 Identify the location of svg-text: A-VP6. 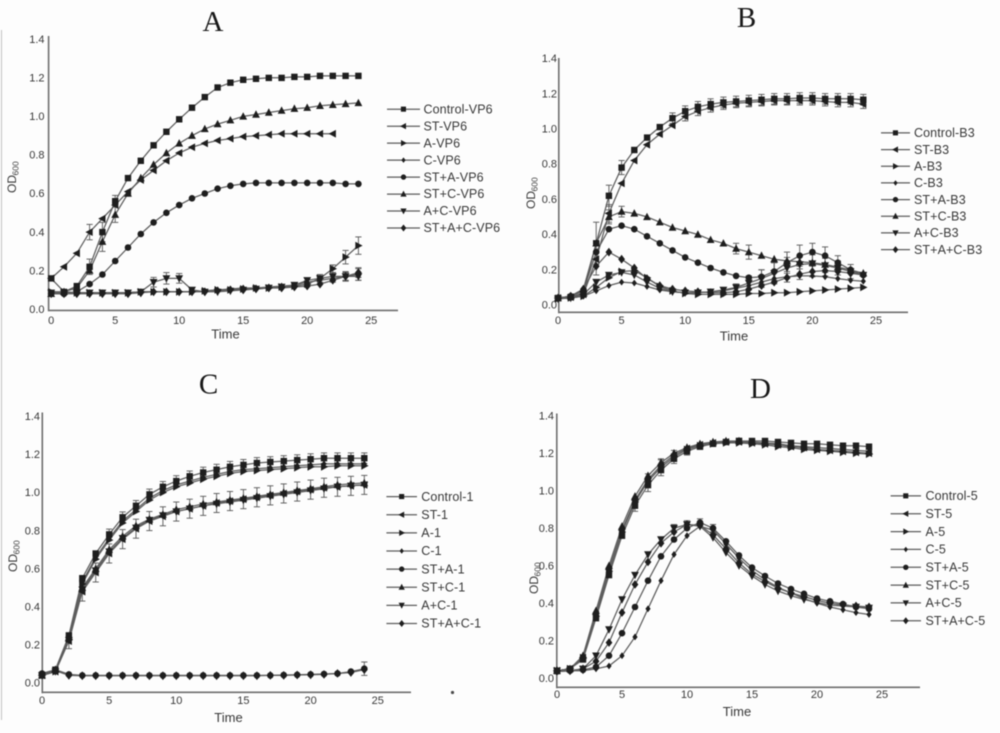
(442, 143).